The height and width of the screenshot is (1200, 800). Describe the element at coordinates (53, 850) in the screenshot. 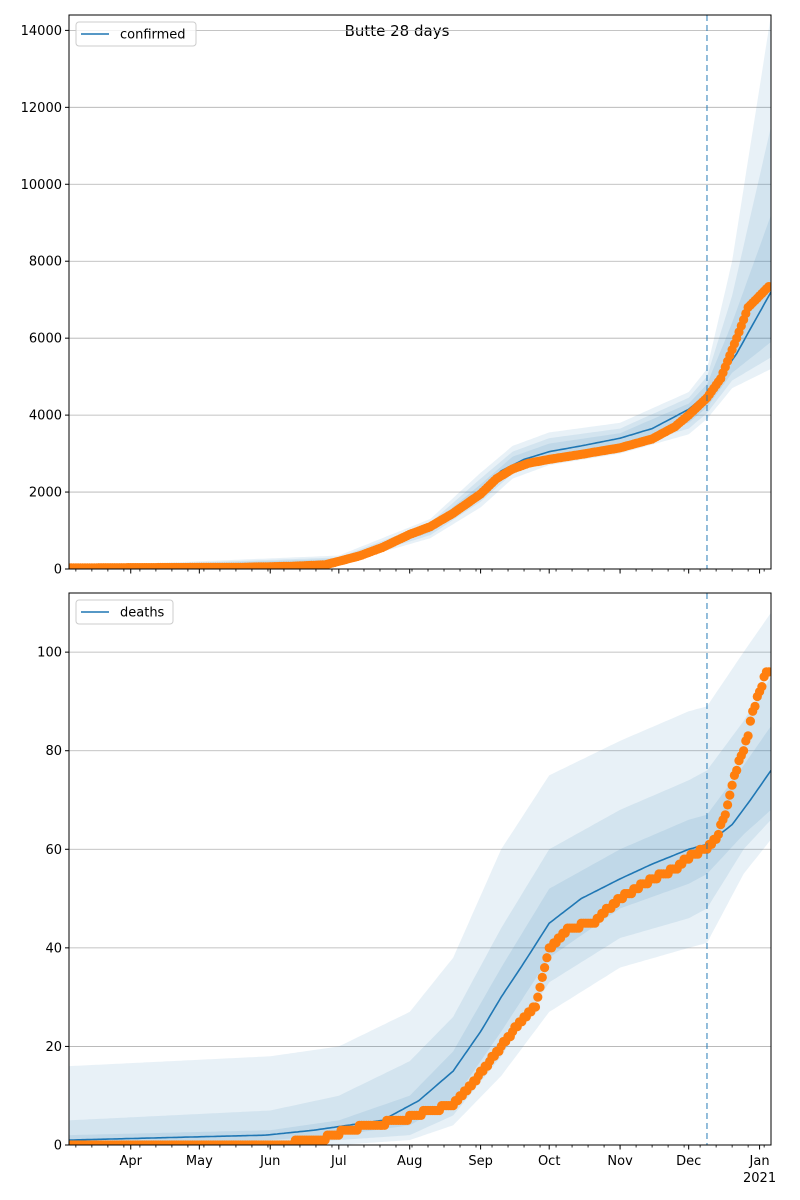

I see `y-tick-label: 60` at that location.